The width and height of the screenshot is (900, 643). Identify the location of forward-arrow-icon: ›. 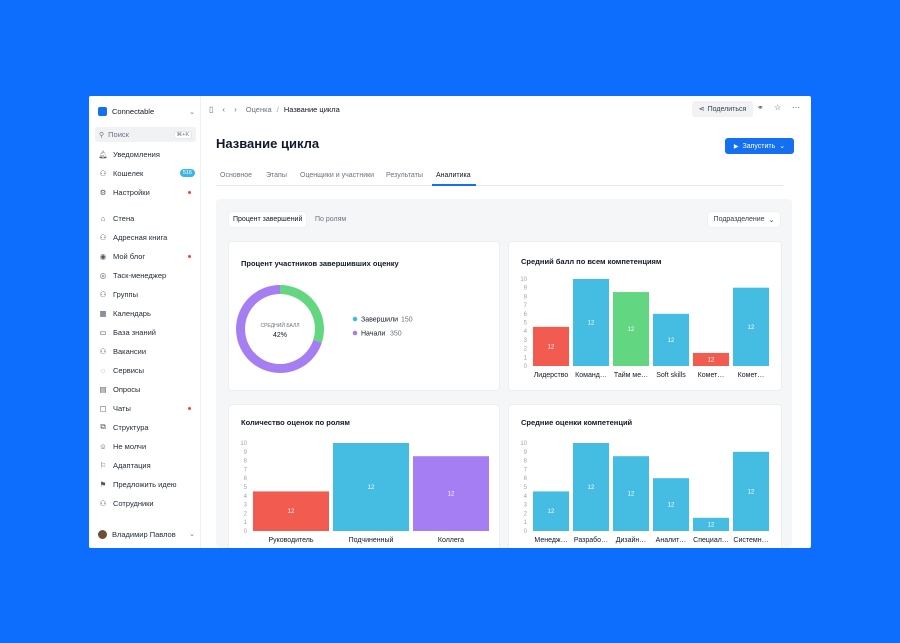
(235, 109).